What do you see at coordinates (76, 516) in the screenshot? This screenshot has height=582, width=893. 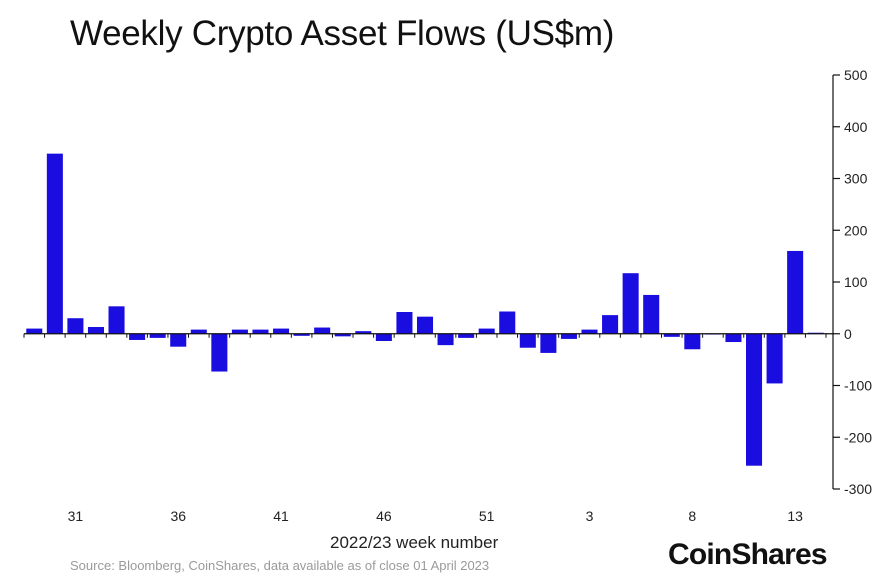 I see `x-tick-label: 31` at bounding box center [76, 516].